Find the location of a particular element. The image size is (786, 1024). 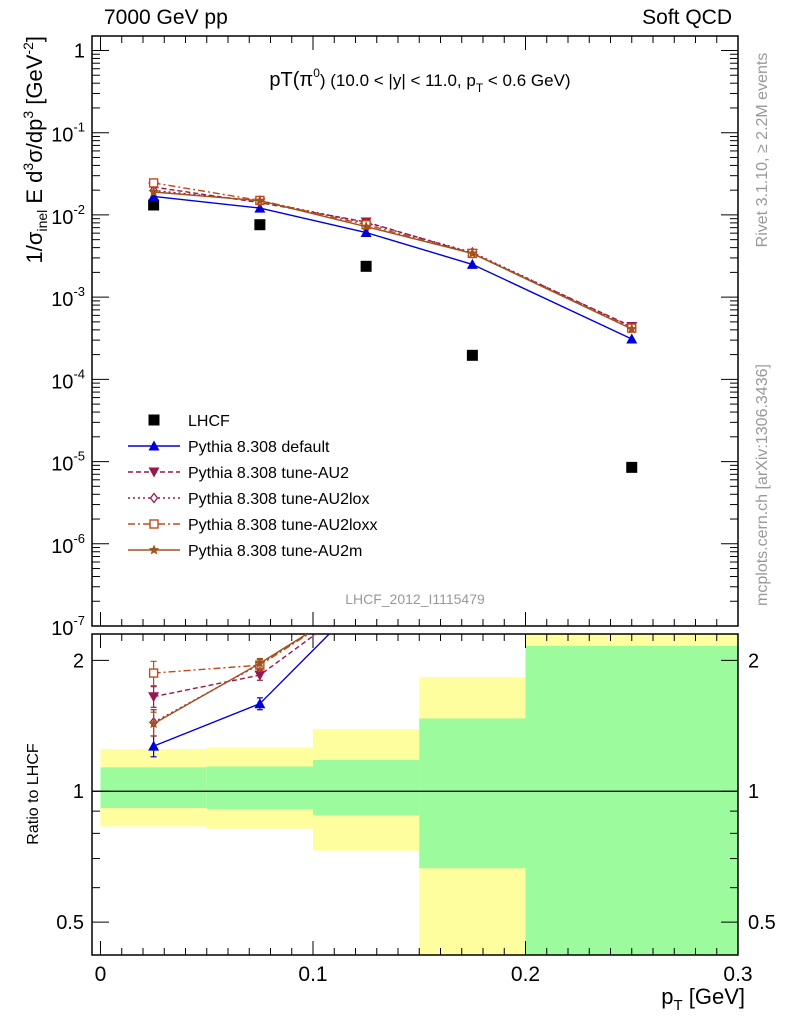

x-tick-label: 0 is located at coordinates (101, 974).